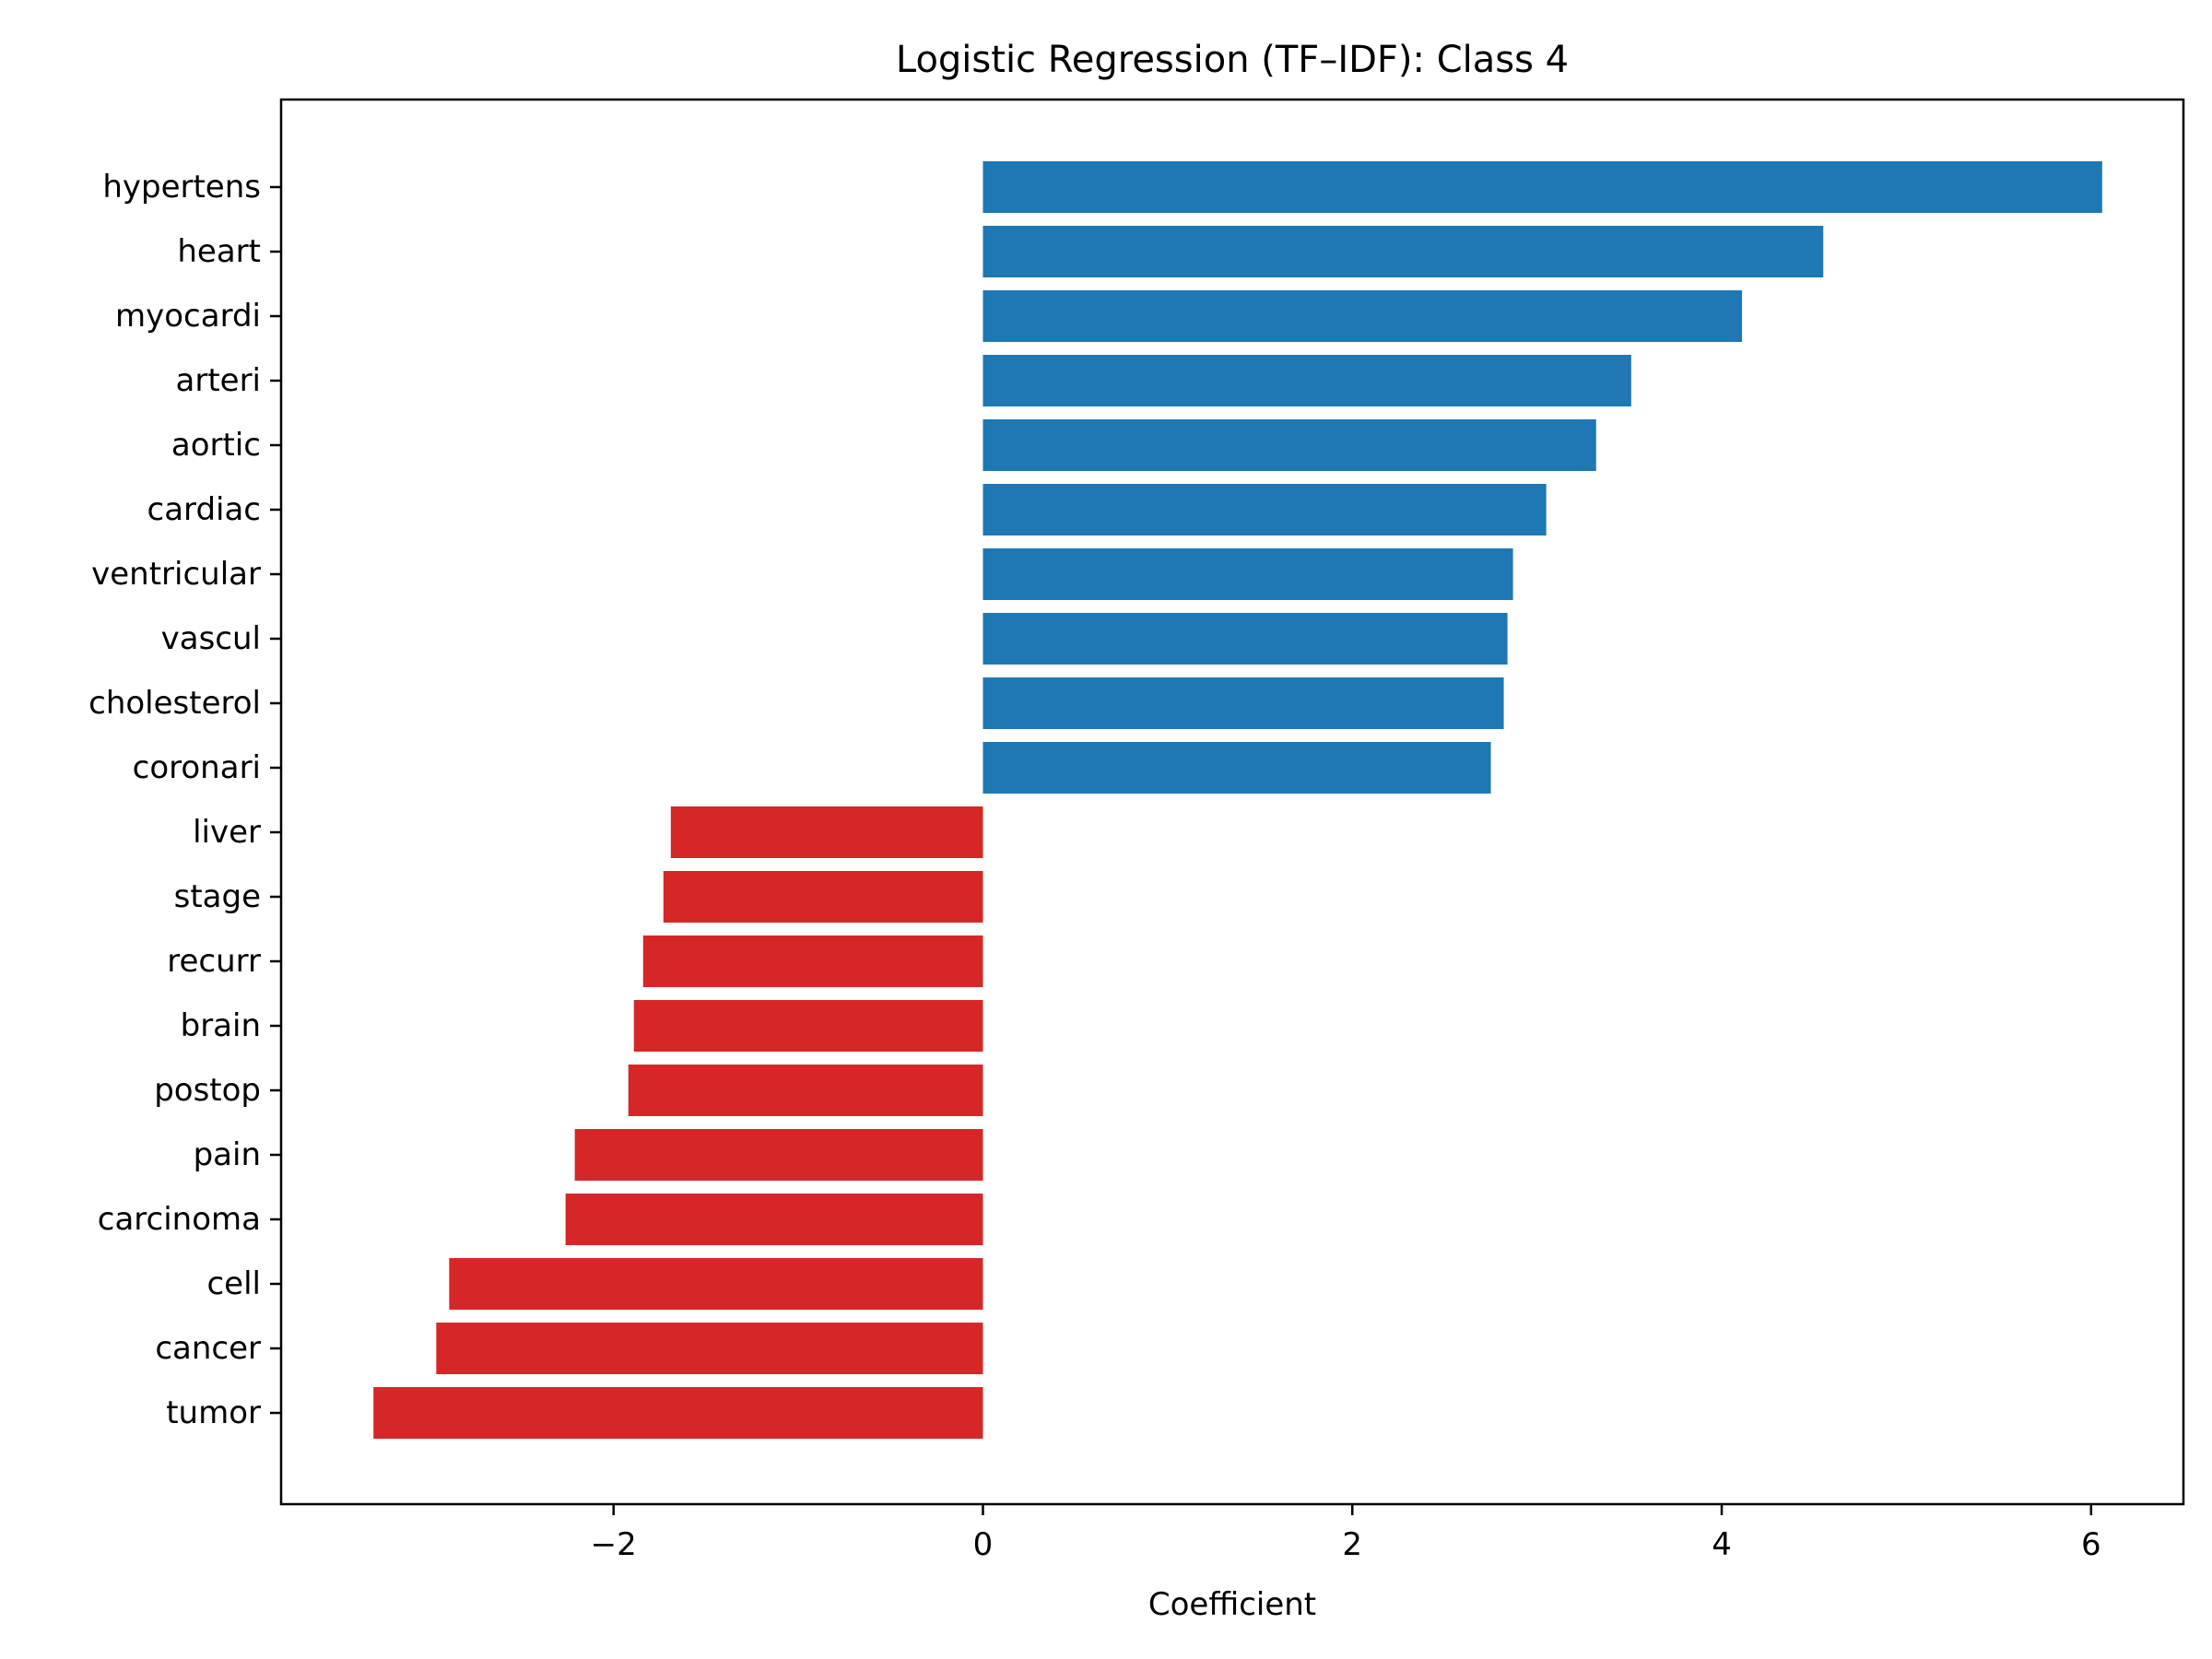 This screenshot has height=1659, width=2212. What do you see at coordinates (1352, 1544) in the screenshot?
I see `x-tick-label: 2` at bounding box center [1352, 1544].